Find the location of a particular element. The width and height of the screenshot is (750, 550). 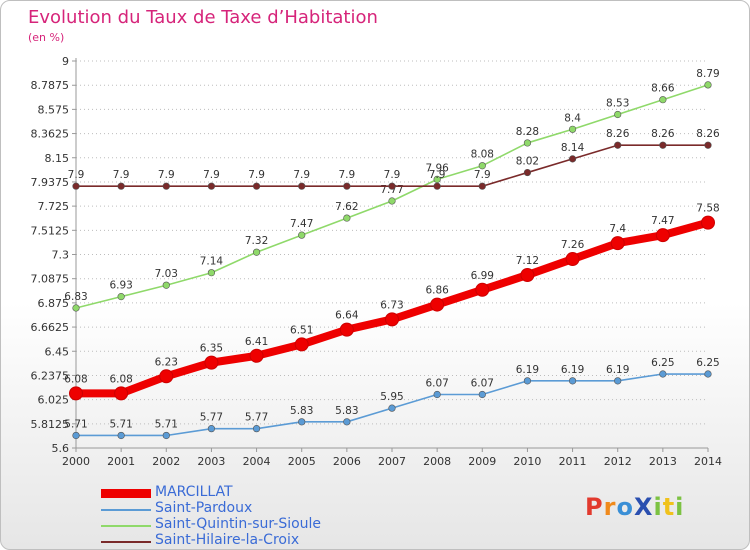

data-label-marcillat: 6.73 is located at coordinates (391, 305).